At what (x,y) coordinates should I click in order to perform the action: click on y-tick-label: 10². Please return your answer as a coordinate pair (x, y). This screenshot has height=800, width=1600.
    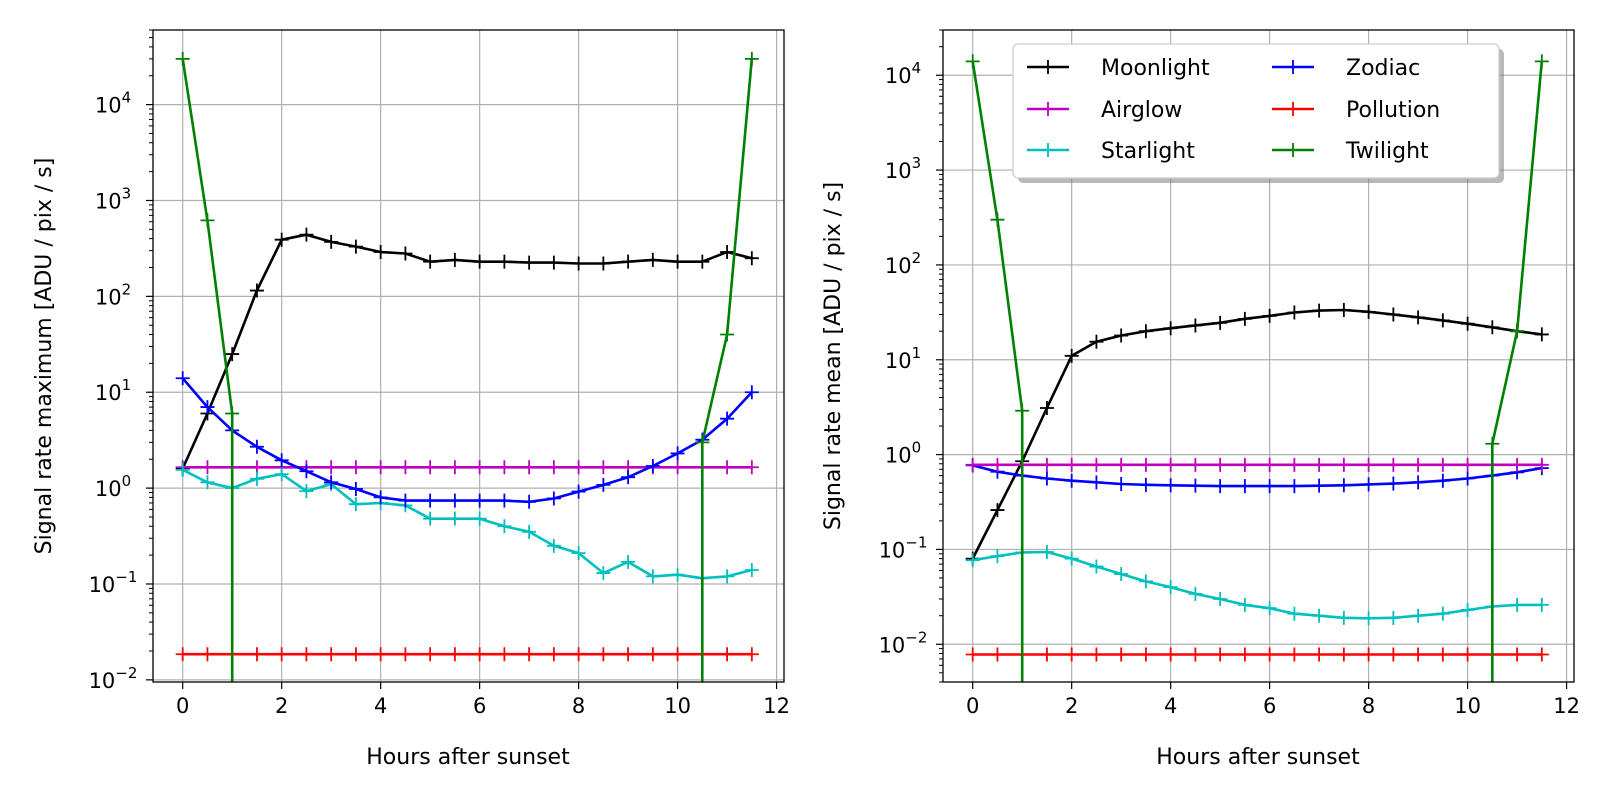
    Looking at the image, I should click on (113, 294).